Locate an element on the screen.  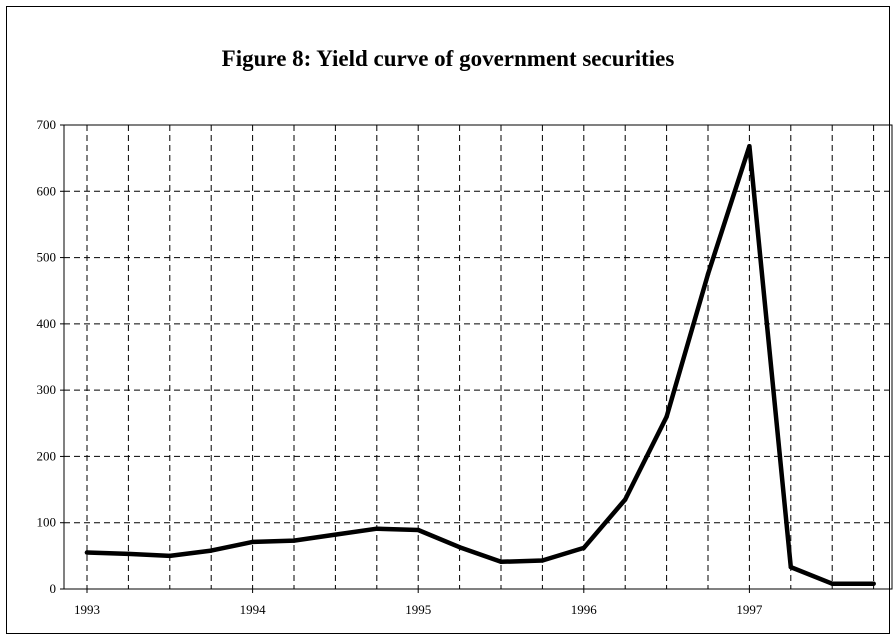
x-tick-label: 1995 is located at coordinates (418, 609).